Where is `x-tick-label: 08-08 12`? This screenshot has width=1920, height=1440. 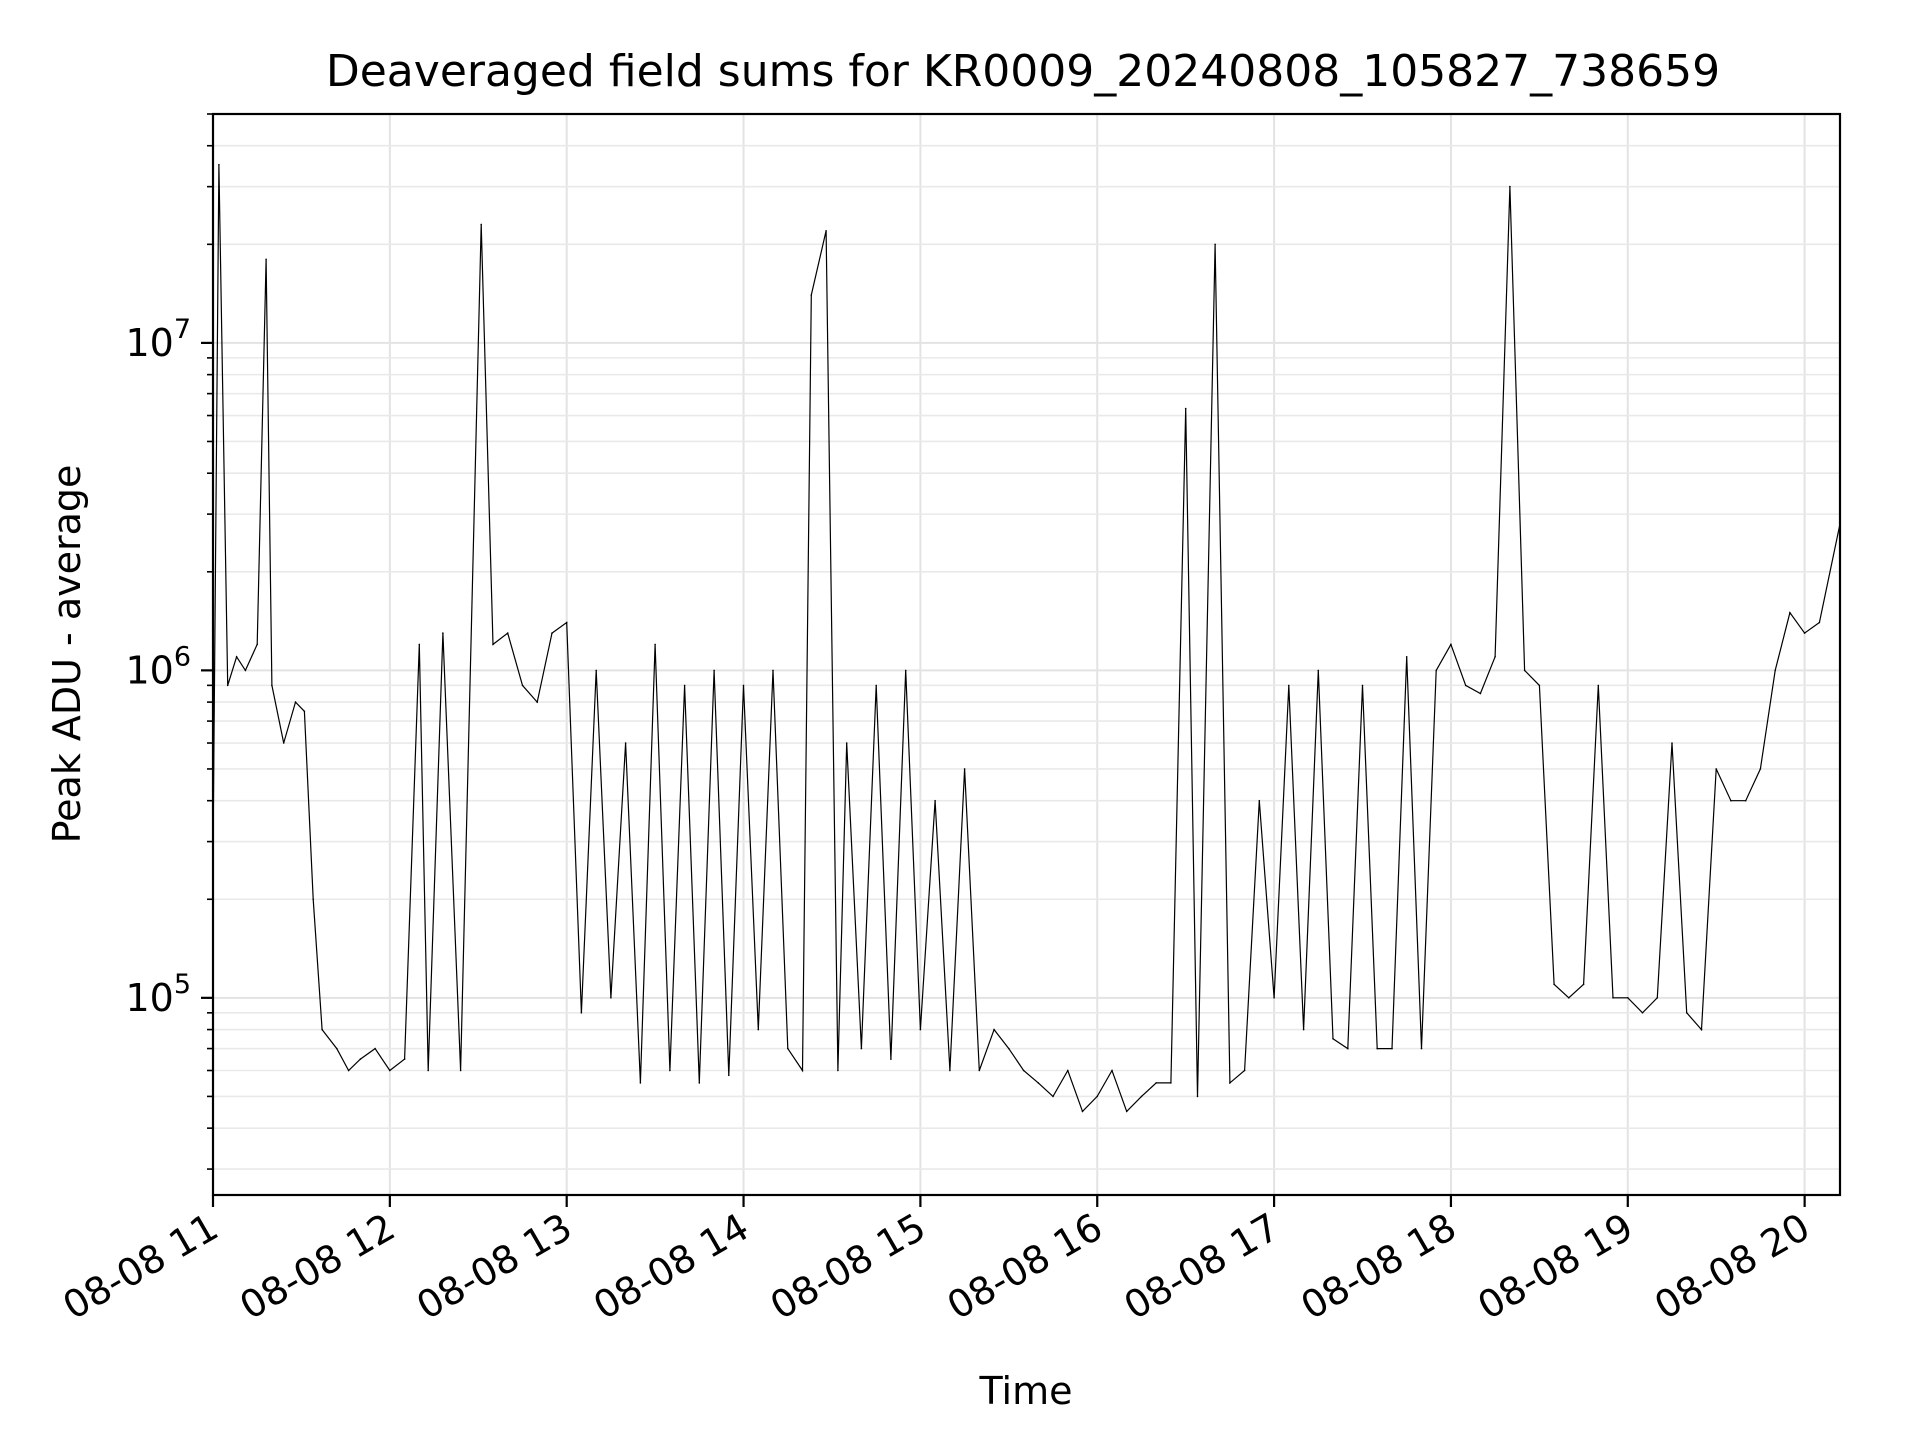
x-tick-label: 08-08 12 is located at coordinates (317, 1267).